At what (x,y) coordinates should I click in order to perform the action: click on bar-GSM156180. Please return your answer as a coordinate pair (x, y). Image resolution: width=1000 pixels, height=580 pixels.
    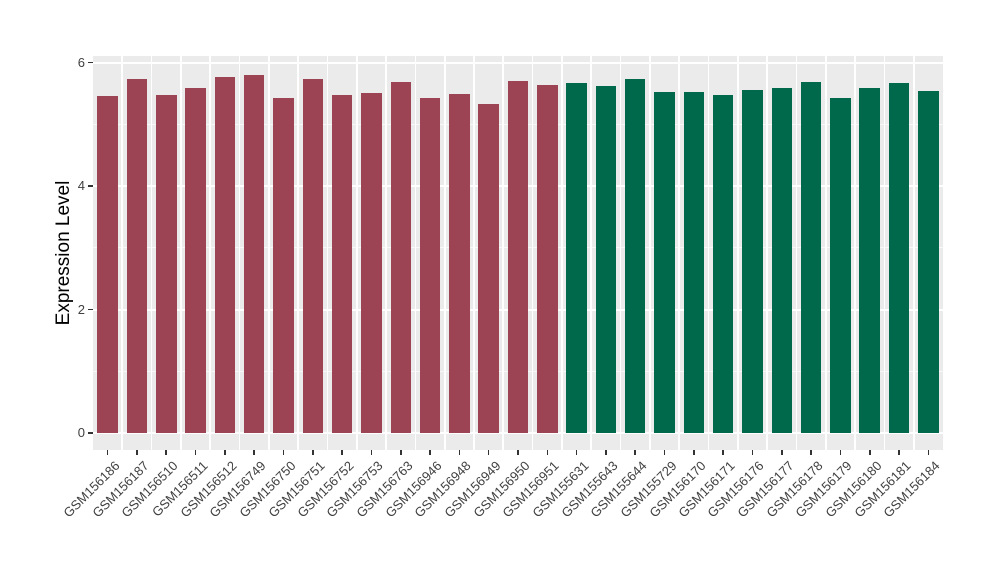
    Looking at the image, I should click on (869, 260).